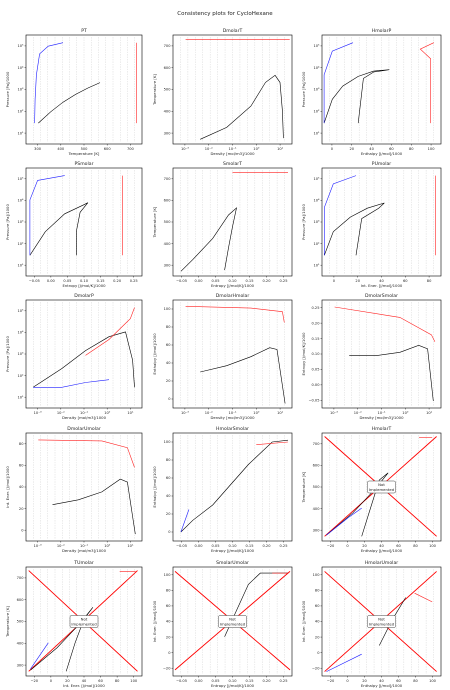  Describe the element at coordinates (317, 487) in the screenshot. I see `y-tick-label: 500` at that location.